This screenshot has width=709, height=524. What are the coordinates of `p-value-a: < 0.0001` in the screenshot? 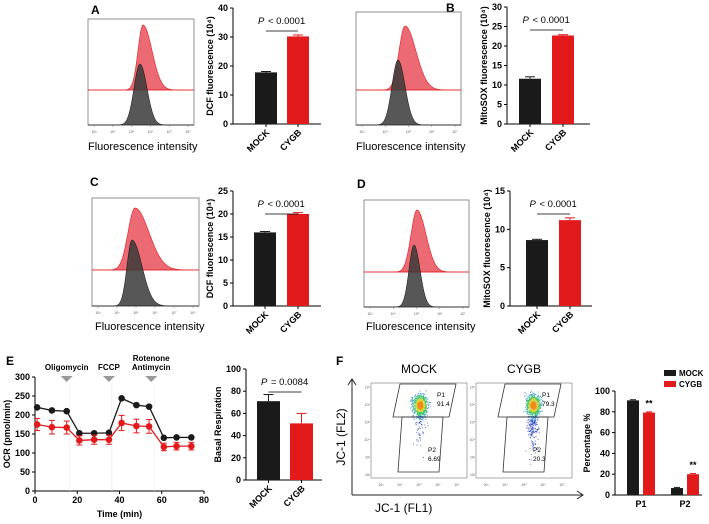 It's located at (286, 21).